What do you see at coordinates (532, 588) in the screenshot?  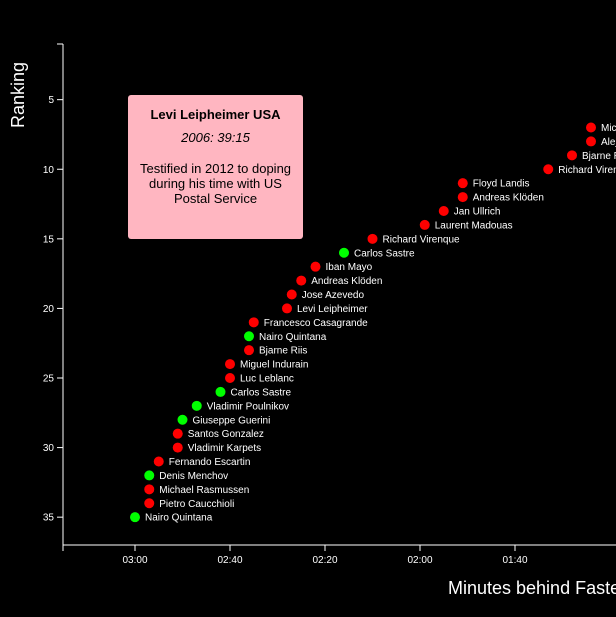 I see `x-axis-title: Minutes behind Fastest Time` at bounding box center [532, 588].